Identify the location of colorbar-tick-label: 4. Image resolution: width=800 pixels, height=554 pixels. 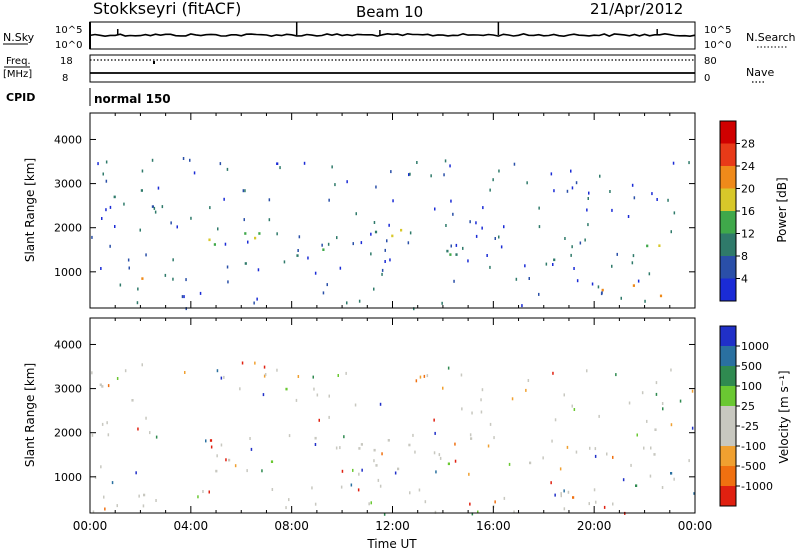
(744, 279).